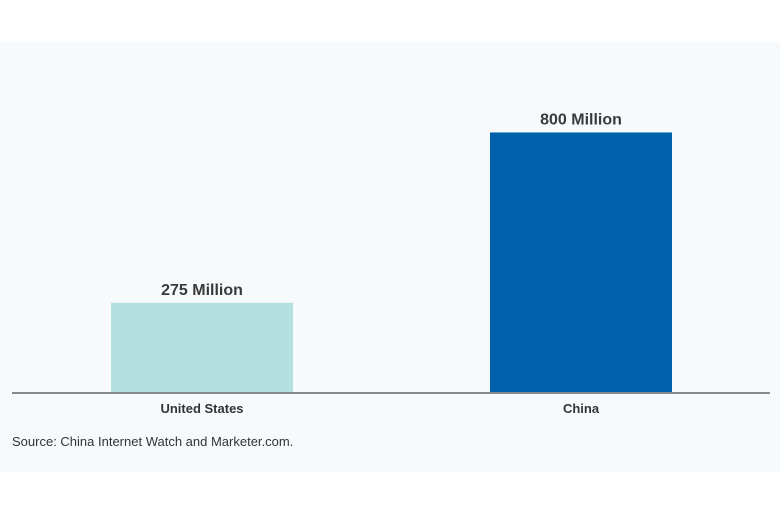 The image size is (780, 516). I want to click on data-label-united-states: 275 Million, so click(202, 290).